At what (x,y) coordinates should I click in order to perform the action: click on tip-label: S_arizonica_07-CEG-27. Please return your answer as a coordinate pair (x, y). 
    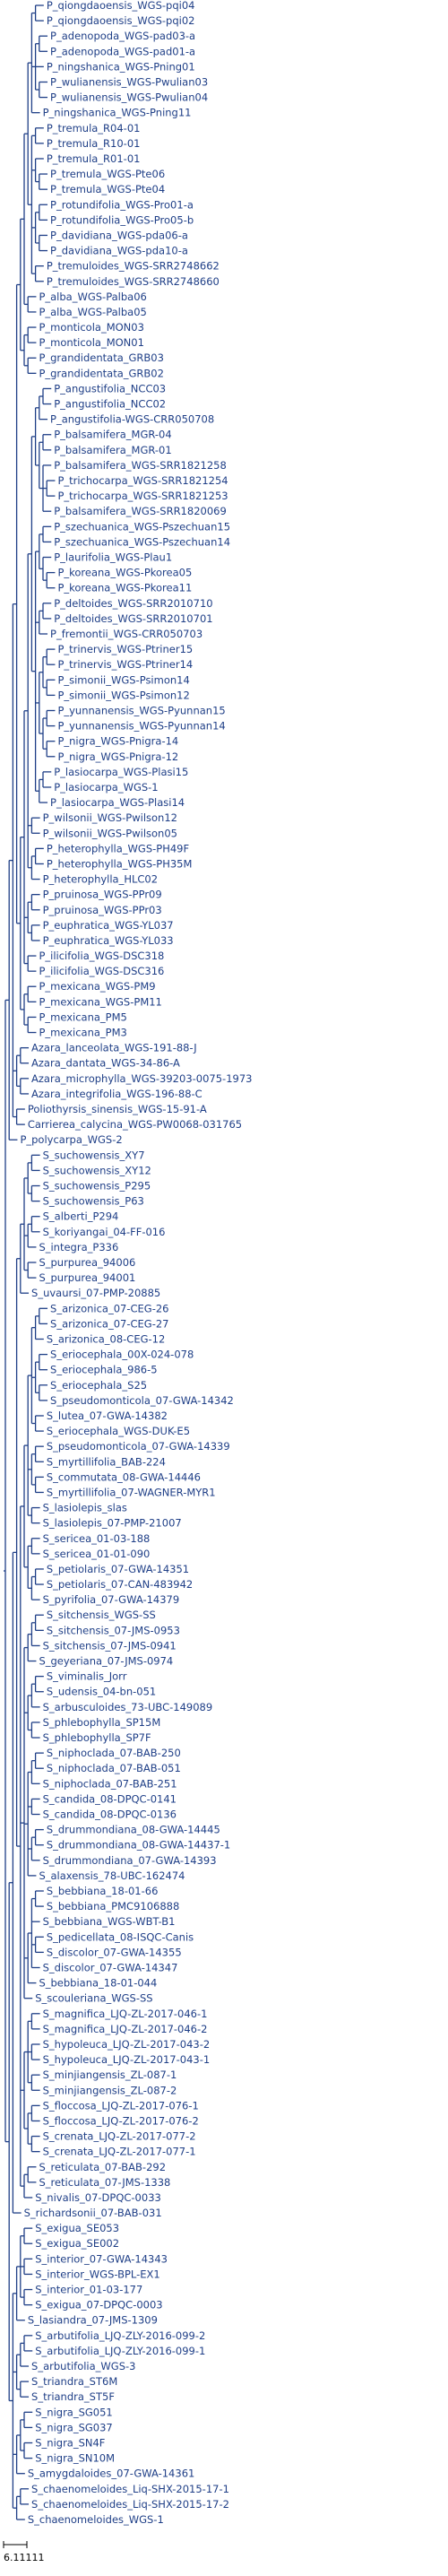
    Looking at the image, I should click on (109, 1323).